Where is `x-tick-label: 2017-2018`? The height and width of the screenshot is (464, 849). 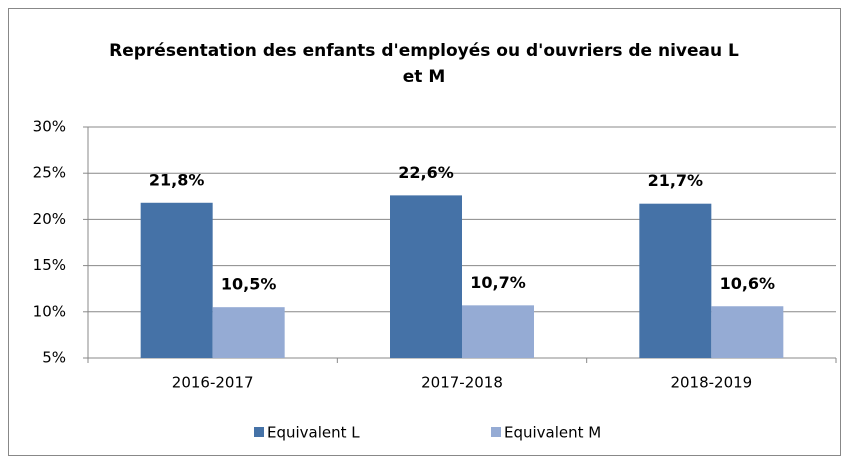
x-tick-label: 2017-2018 is located at coordinates (462, 383).